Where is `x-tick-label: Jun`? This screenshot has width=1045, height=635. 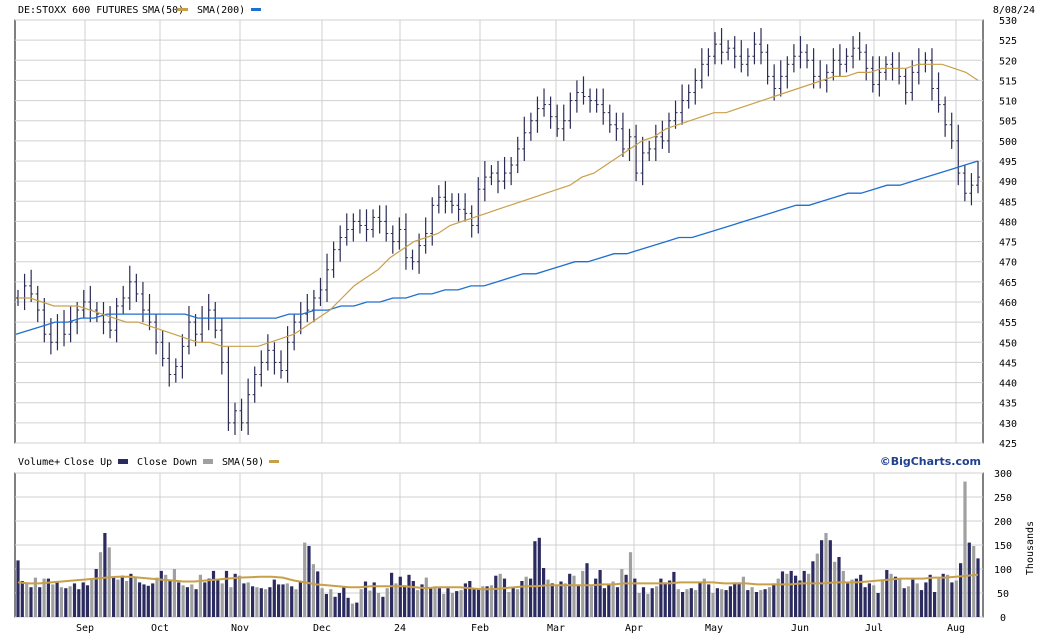
x-tick-label: Jun is located at coordinates (800, 628).